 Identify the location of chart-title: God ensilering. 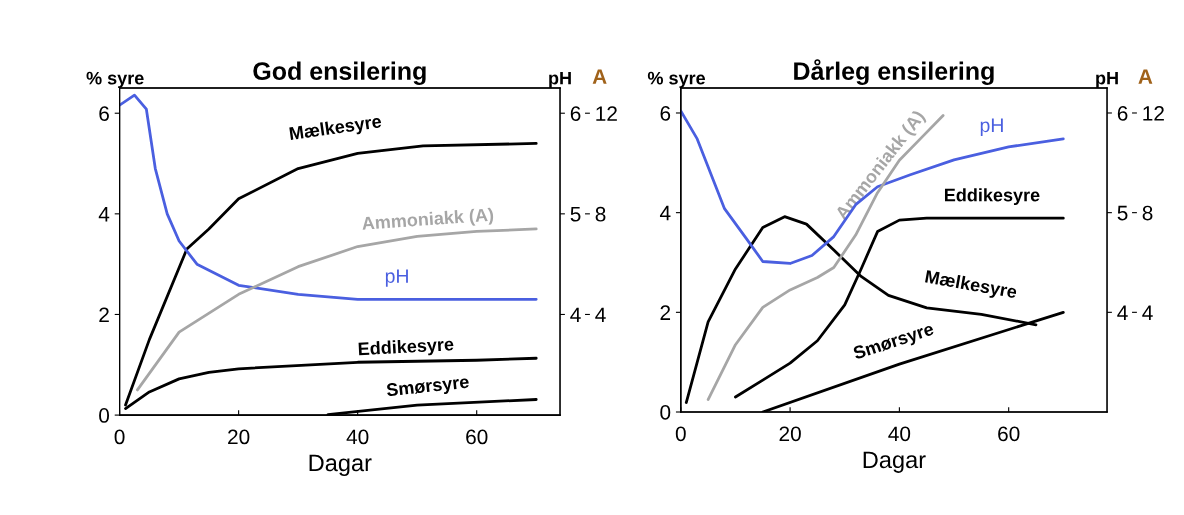
(339, 73).